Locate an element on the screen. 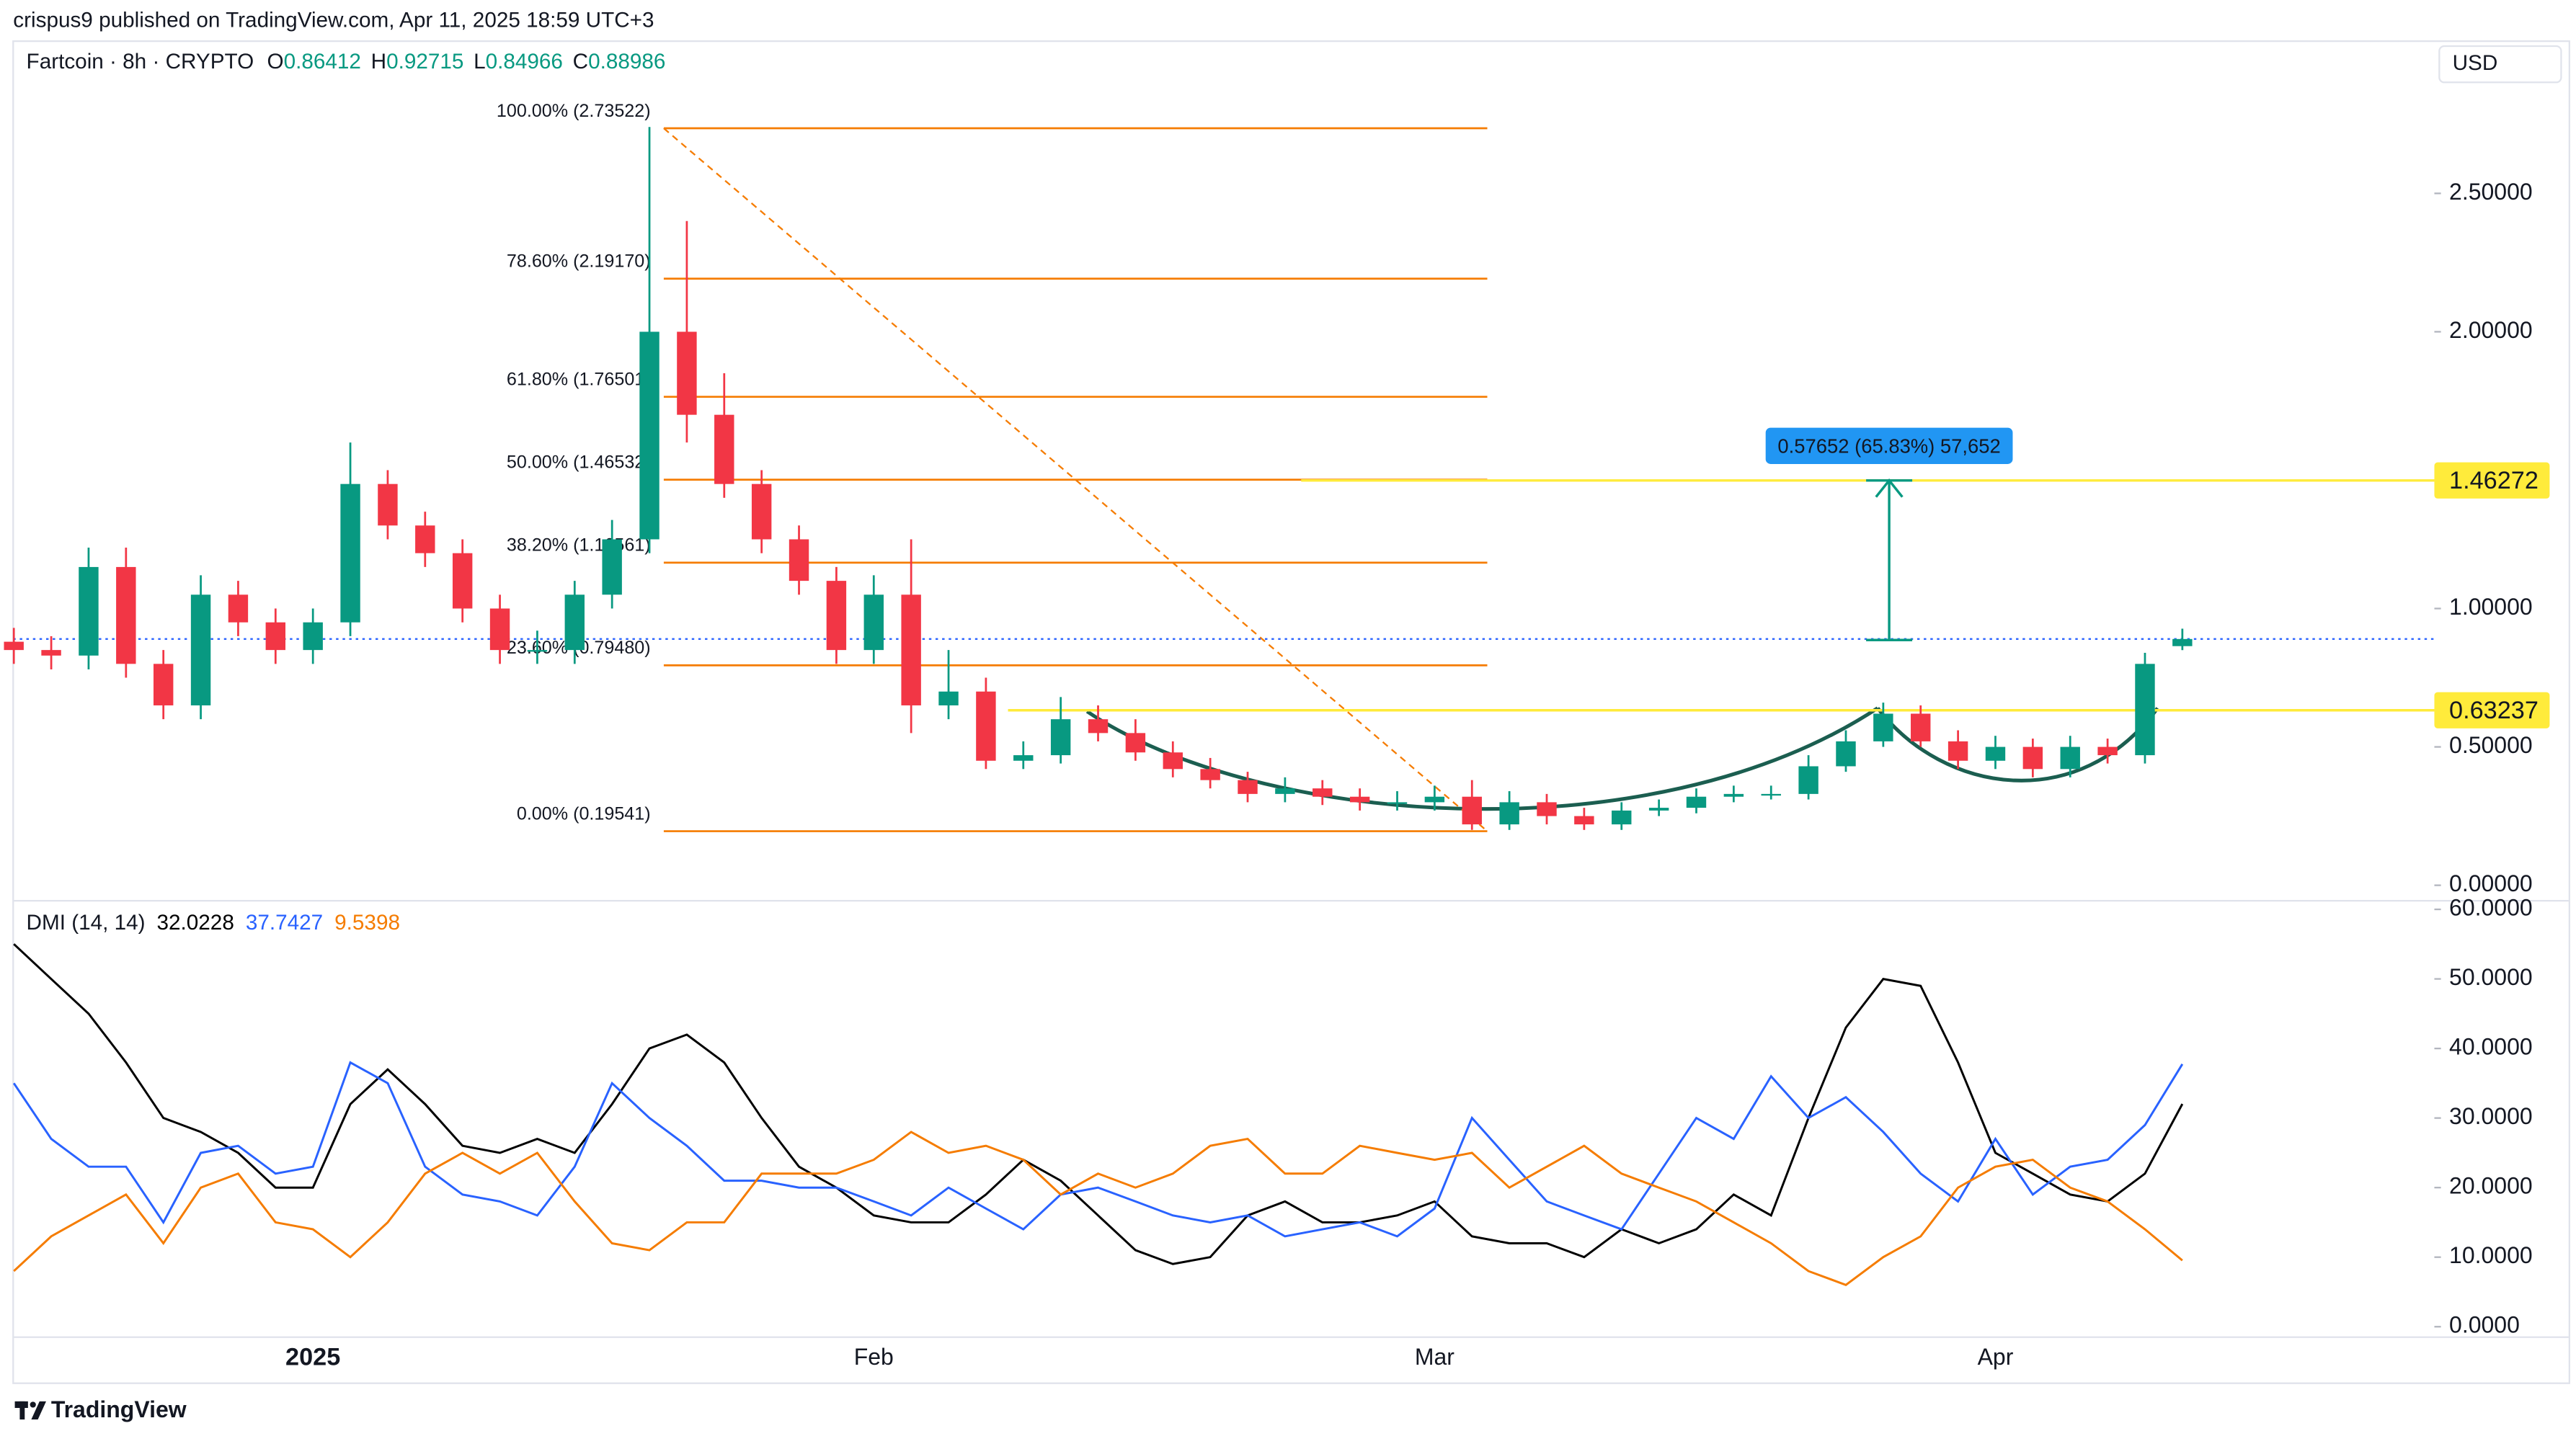 The width and height of the screenshot is (2576, 1431). fib-level-label: 61.80% (1.76501) is located at coordinates (579, 379).